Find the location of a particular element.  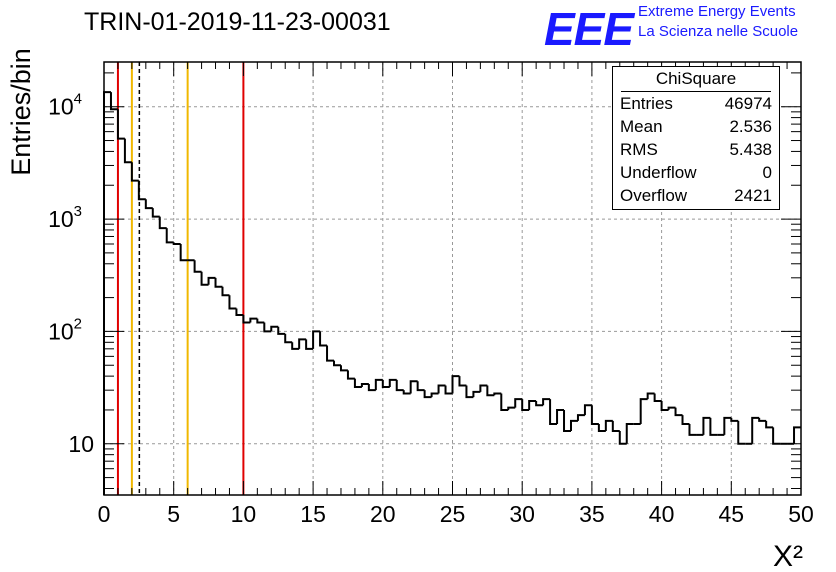

stats-label: Entries is located at coordinates (646, 103).